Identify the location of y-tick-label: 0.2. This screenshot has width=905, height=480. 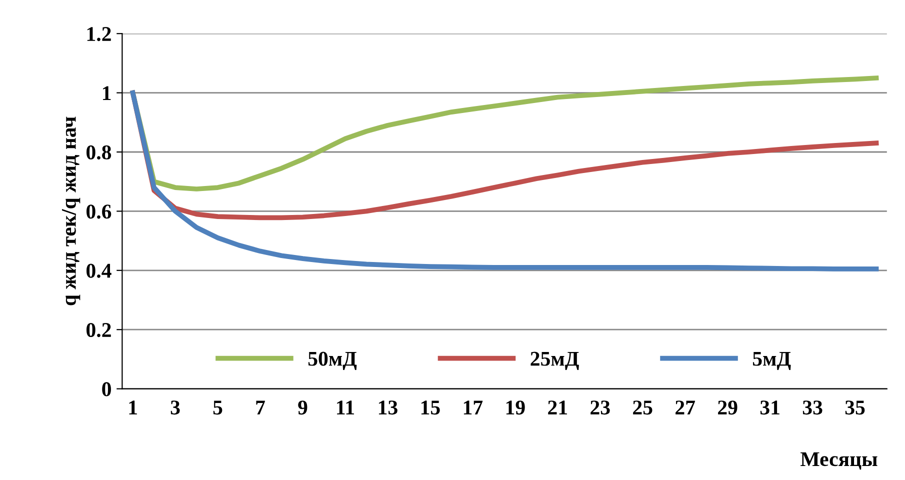
(98, 330).